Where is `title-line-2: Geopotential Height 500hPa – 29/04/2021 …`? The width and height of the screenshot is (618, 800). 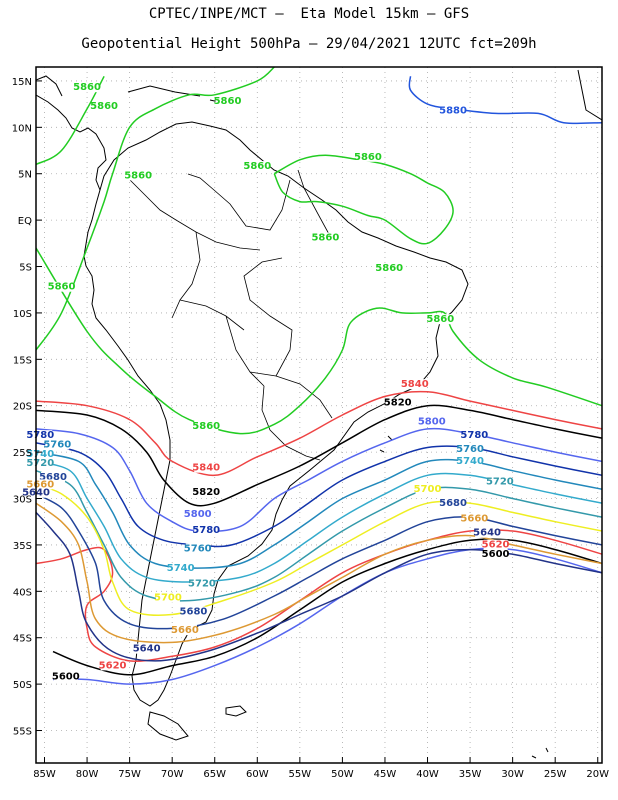
title-line-2: Geopotential Height 500hPa – 29/04/2021 … is located at coordinates (309, 44).